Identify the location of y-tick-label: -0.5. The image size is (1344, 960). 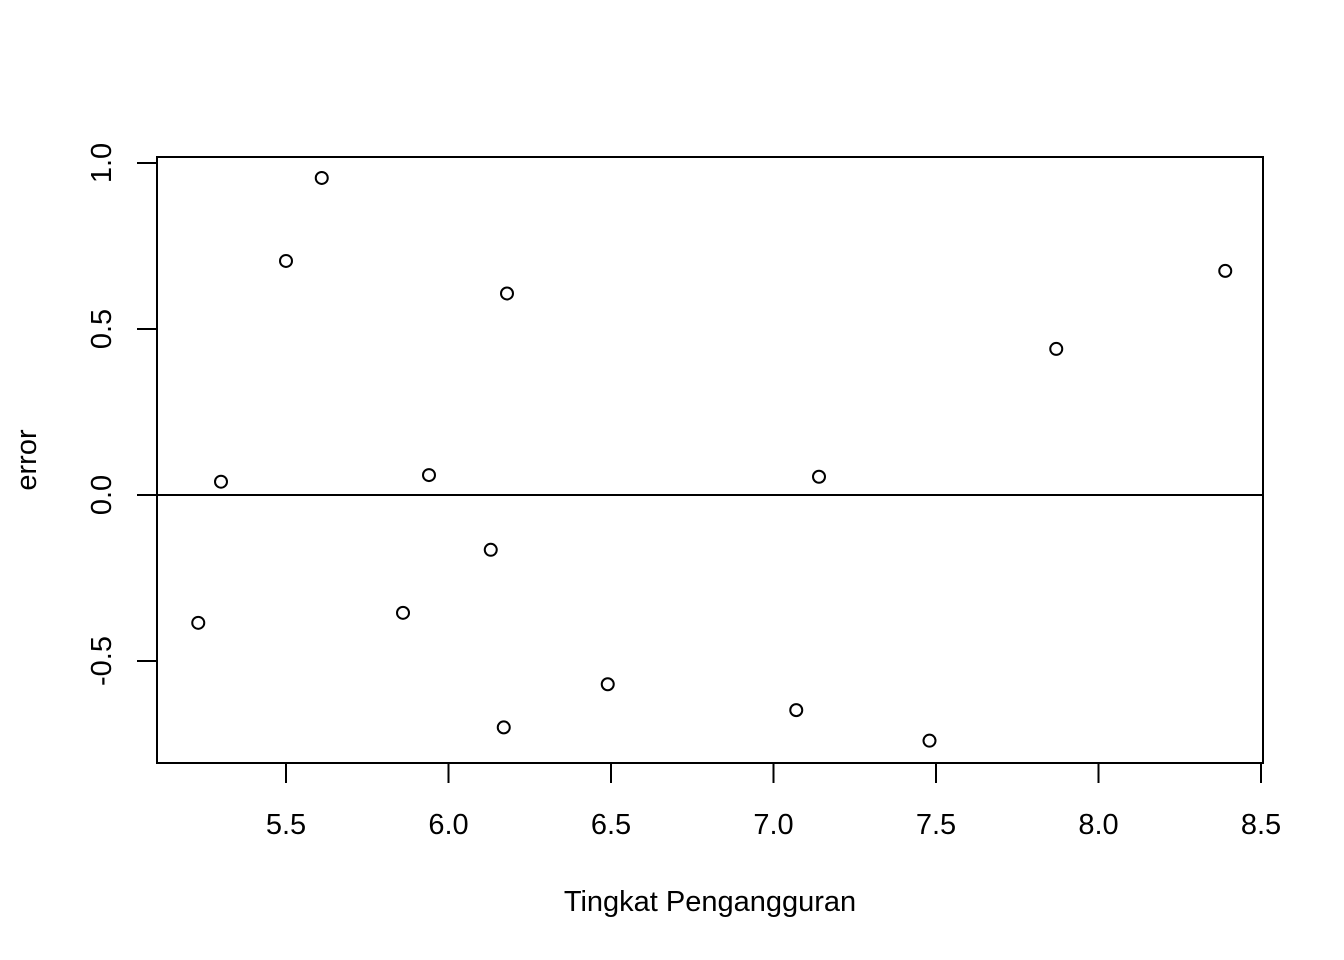
(102, 661).